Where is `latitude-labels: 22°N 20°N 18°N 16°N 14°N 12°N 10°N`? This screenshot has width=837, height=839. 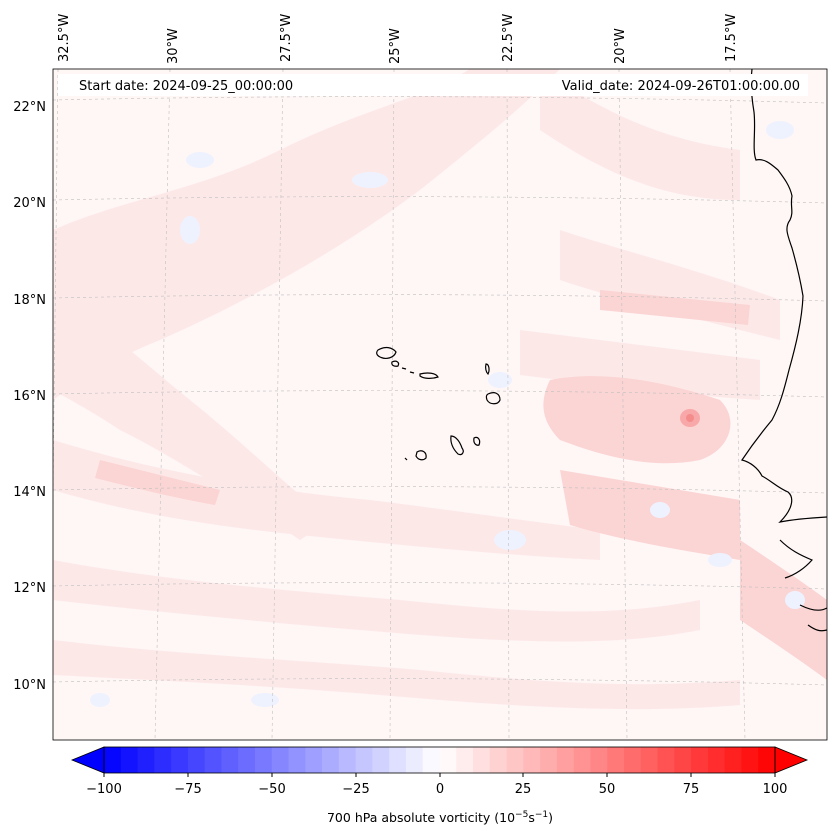 latitude-labels: 22°N 20°N 18°N 16°N 14°N 12°N 10°N is located at coordinates (29, 396).